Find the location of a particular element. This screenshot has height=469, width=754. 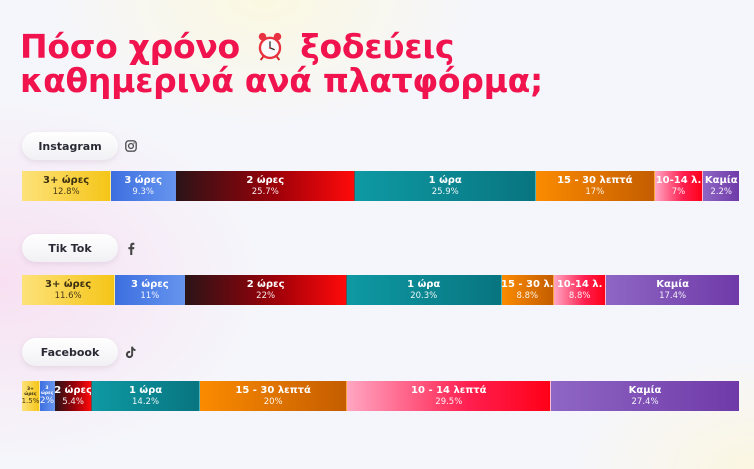

segment-percent: 11% is located at coordinates (150, 295).